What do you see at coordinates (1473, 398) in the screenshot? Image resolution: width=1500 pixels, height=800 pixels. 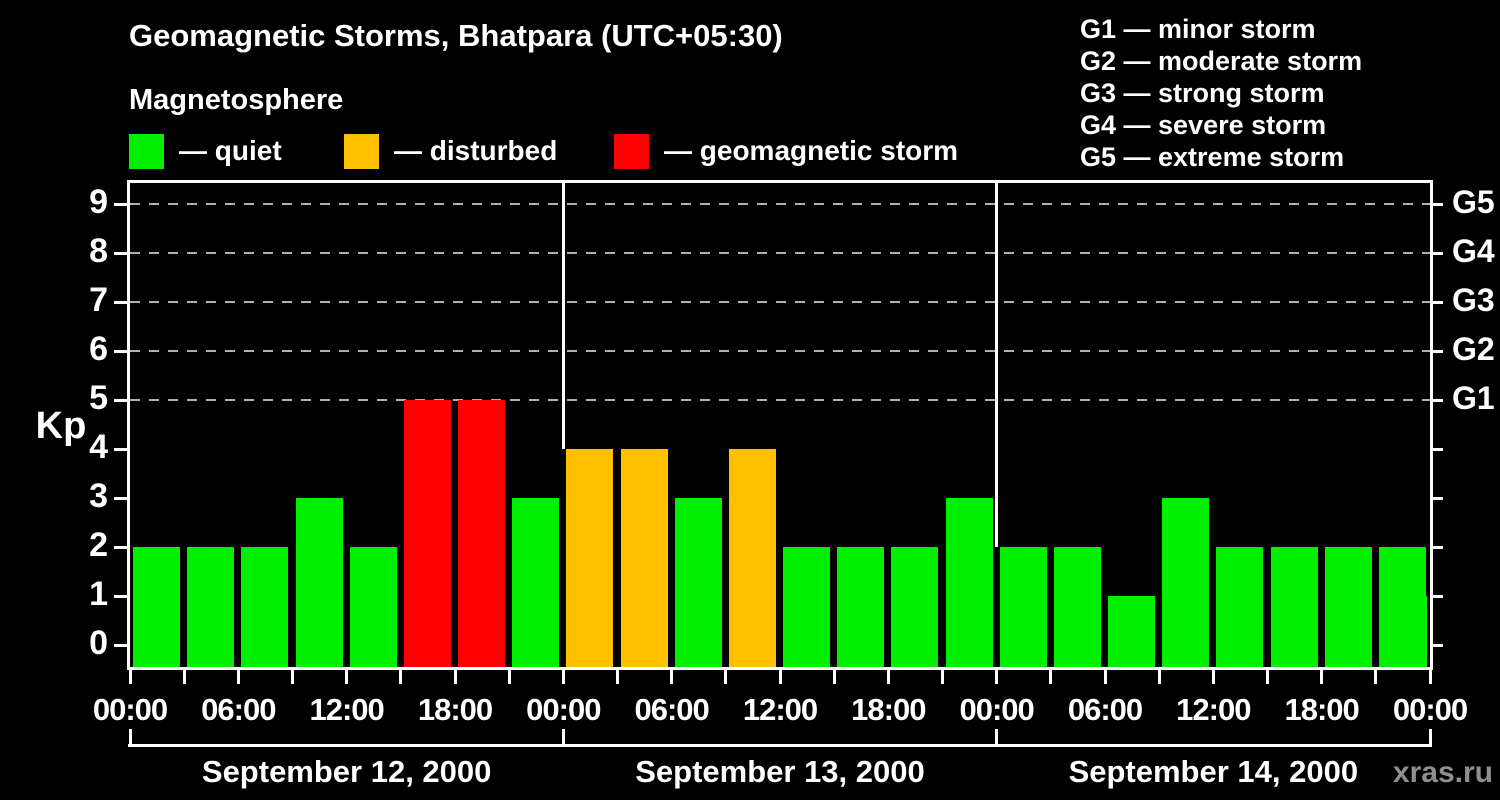 I see `g-scale-label: G1` at bounding box center [1473, 398].